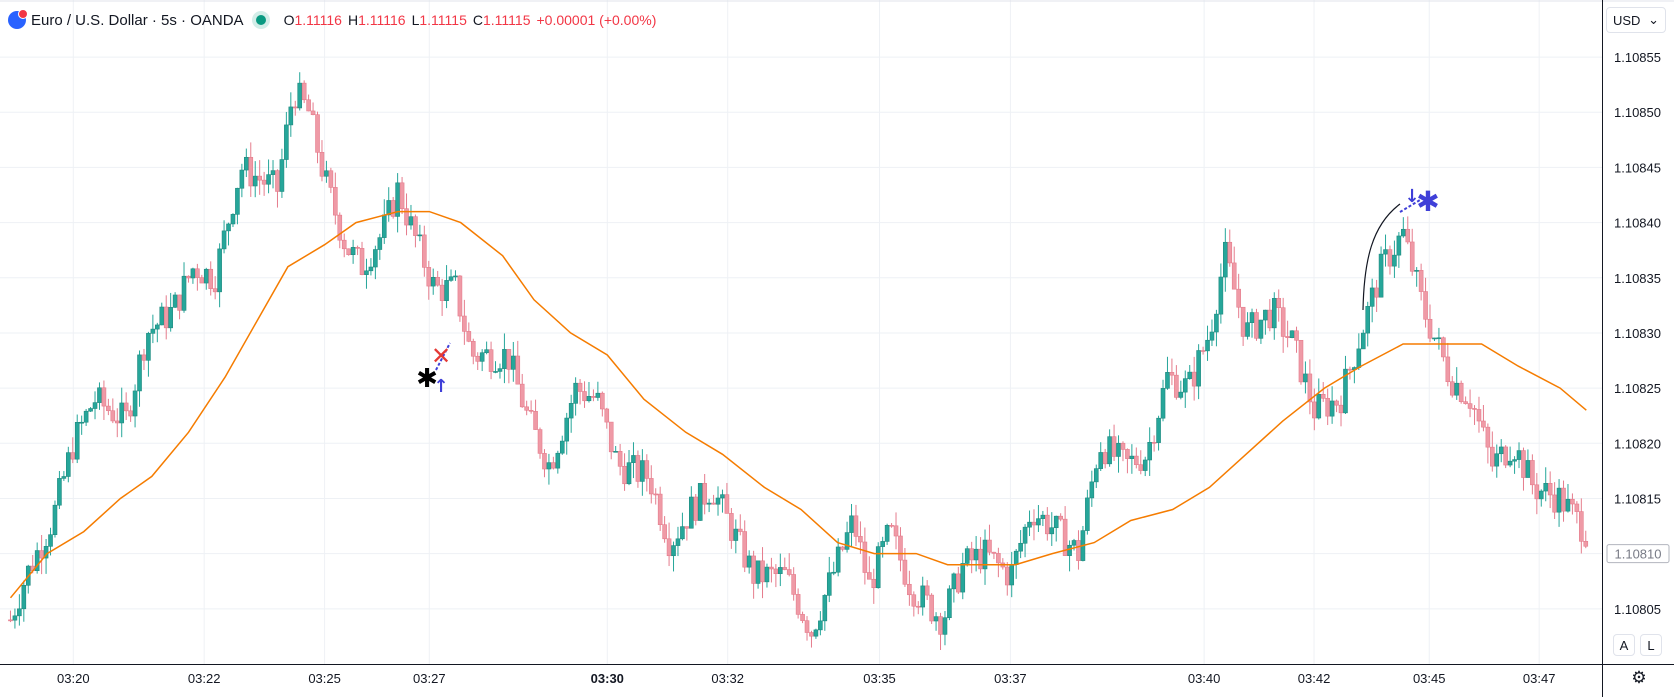  What do you see at coordinates (1651, 645) in the screenshot?
I see `log-scale-button: L` at bounding box center [1651, 645].